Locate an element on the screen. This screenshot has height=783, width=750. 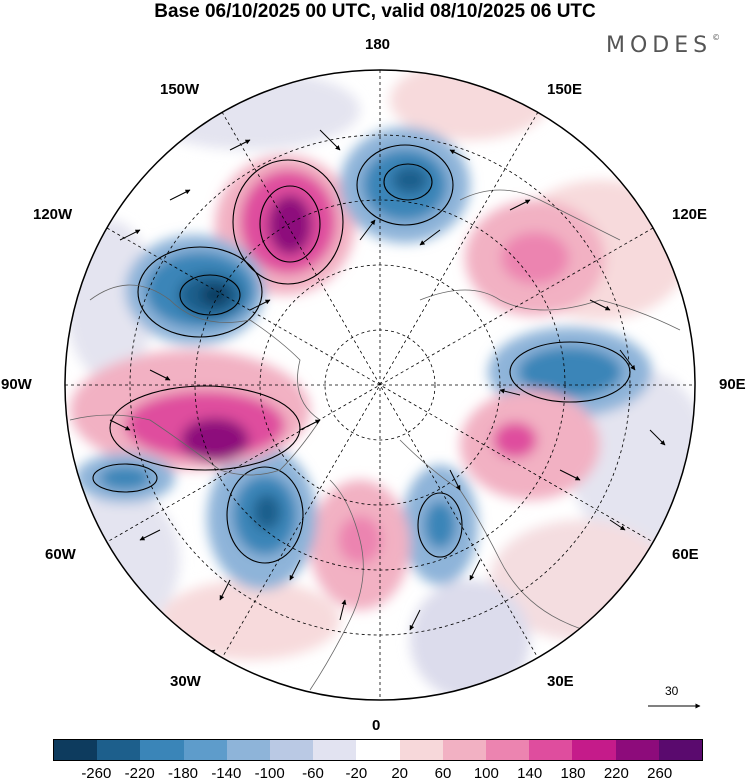
colorbar-label-3: -140 is located at coordinates (226, 773).